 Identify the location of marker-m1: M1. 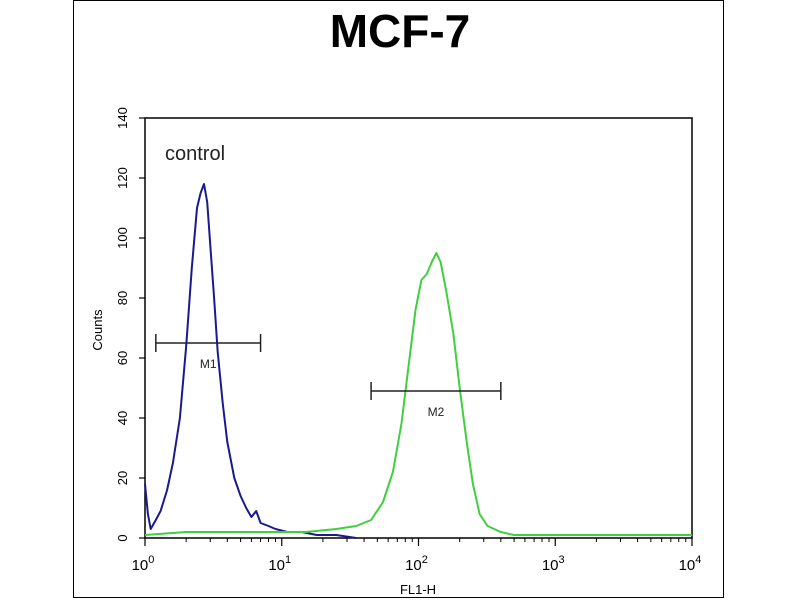
(208, 352).